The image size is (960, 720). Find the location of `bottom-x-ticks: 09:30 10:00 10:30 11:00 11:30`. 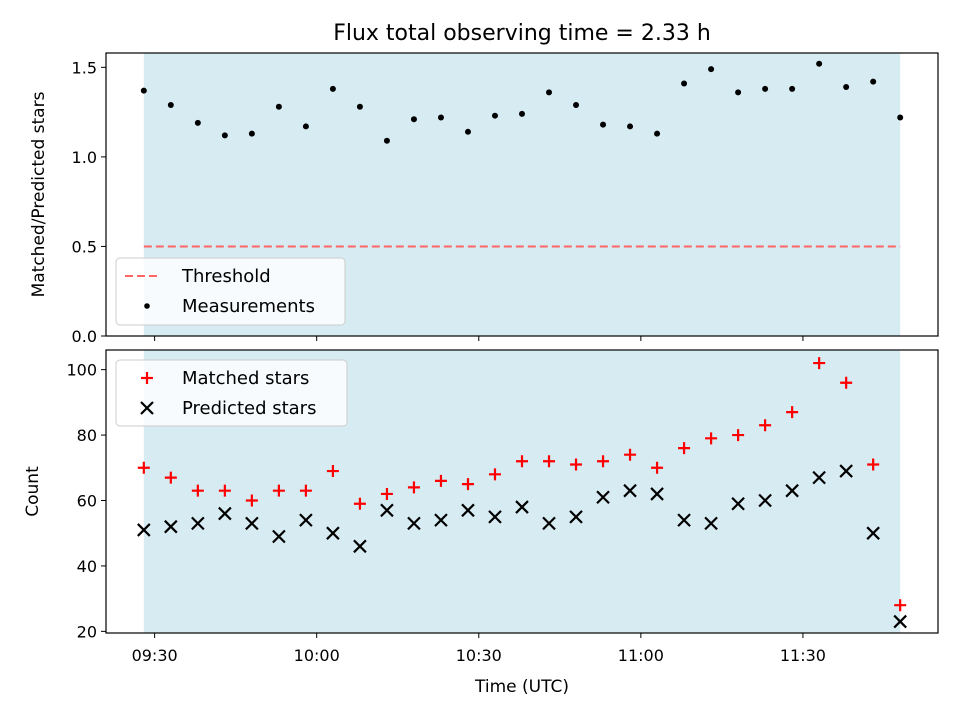

bottom-x-ticks: 09:30 10:00 10:30 11:00 11:30 is located at coordinates (479, 649).